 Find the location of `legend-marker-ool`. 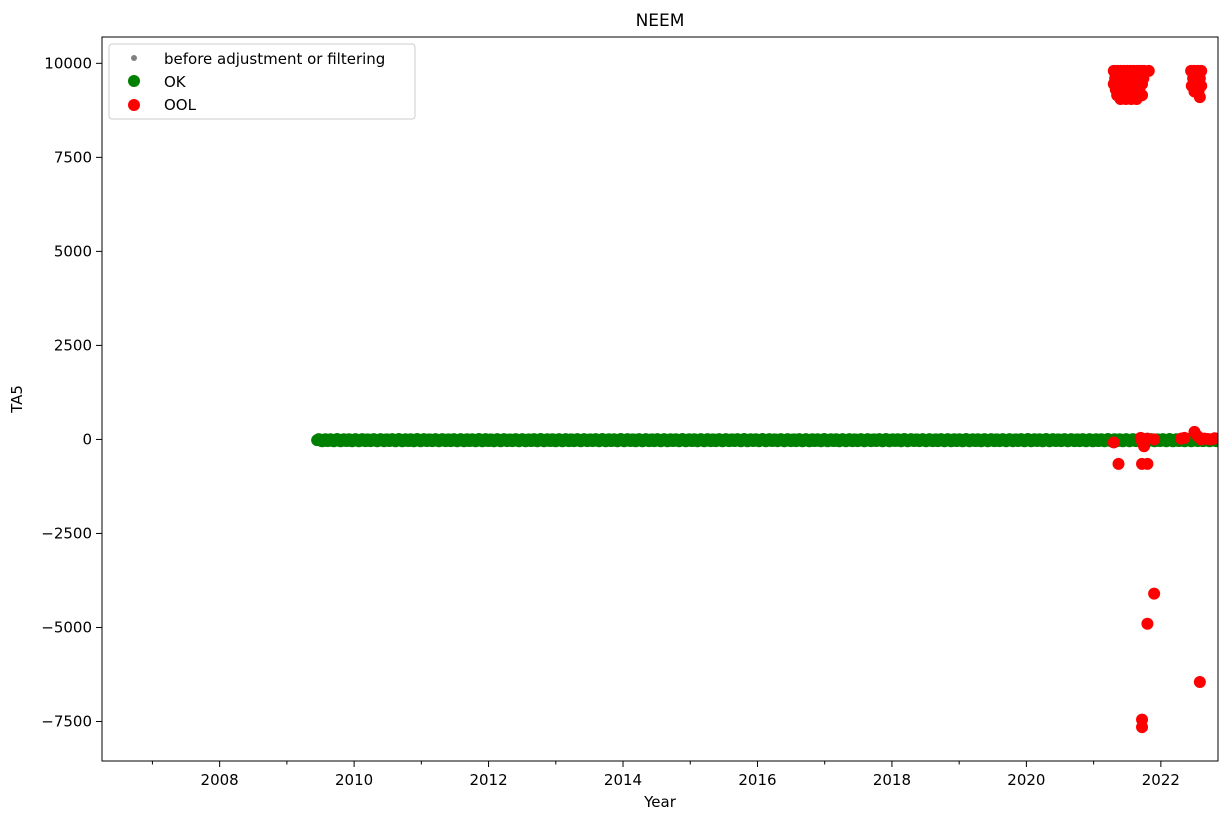

legend-marker-ool is located at coordinates (134, 105).